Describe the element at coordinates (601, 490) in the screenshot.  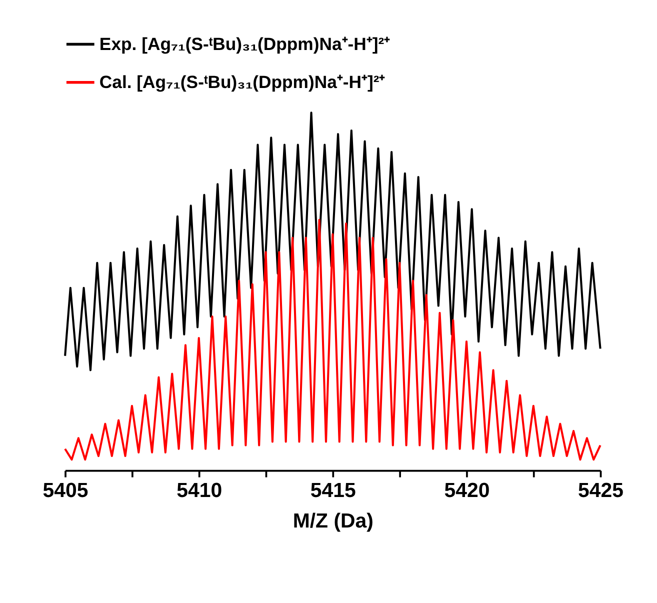
I see `x-tick-label: 5425` at that location.